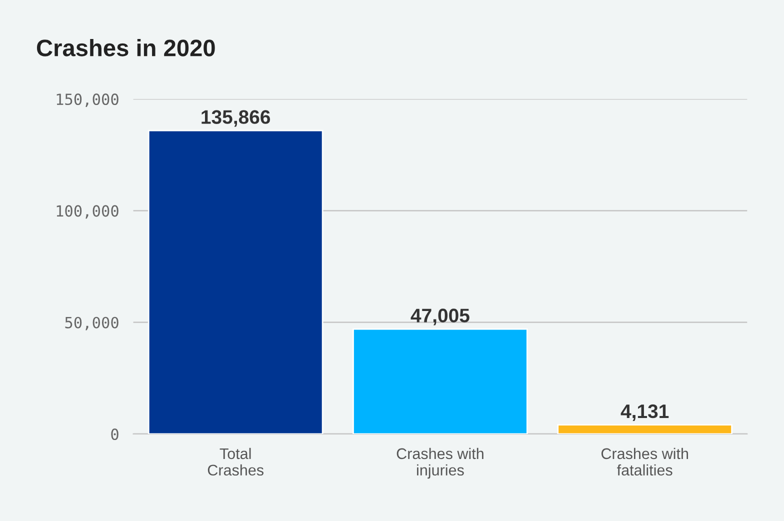  Describe the element at coordinates (91, 323) in the screenshot. I see `y-tick-label: 50,000` at that location.